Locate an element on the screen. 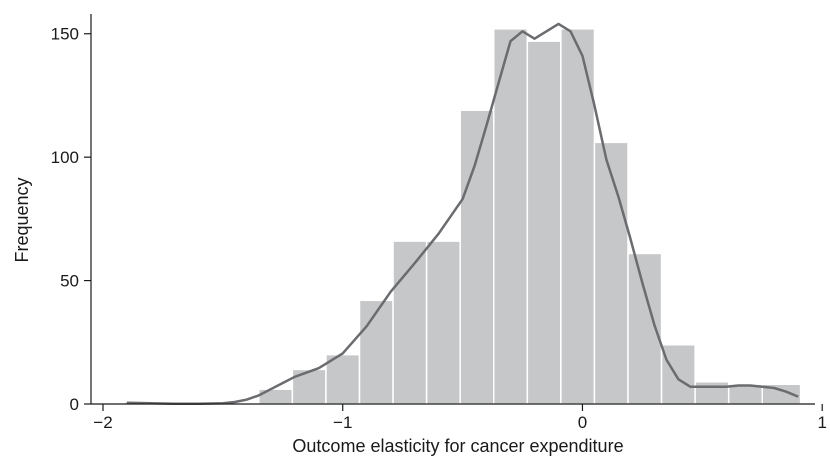 This screenshot has height=460, width=830. y-tick-label: 50 is located at coordinates (69, 281).